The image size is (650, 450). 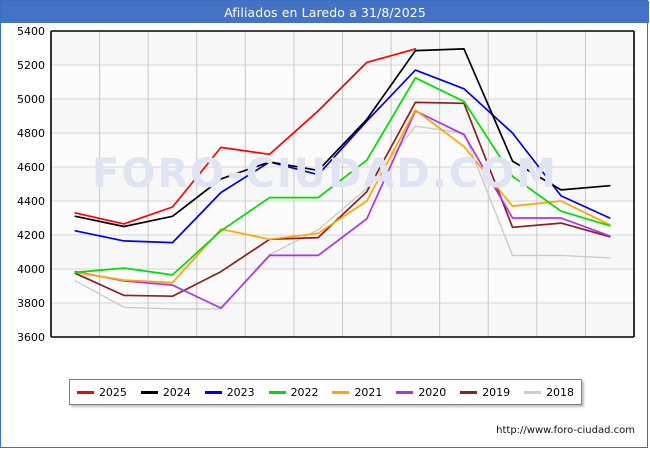 What do you see at coordinates (496, 392) in the screenshot?
I see `legend-label: 2019` at bounding box center [496, 392].